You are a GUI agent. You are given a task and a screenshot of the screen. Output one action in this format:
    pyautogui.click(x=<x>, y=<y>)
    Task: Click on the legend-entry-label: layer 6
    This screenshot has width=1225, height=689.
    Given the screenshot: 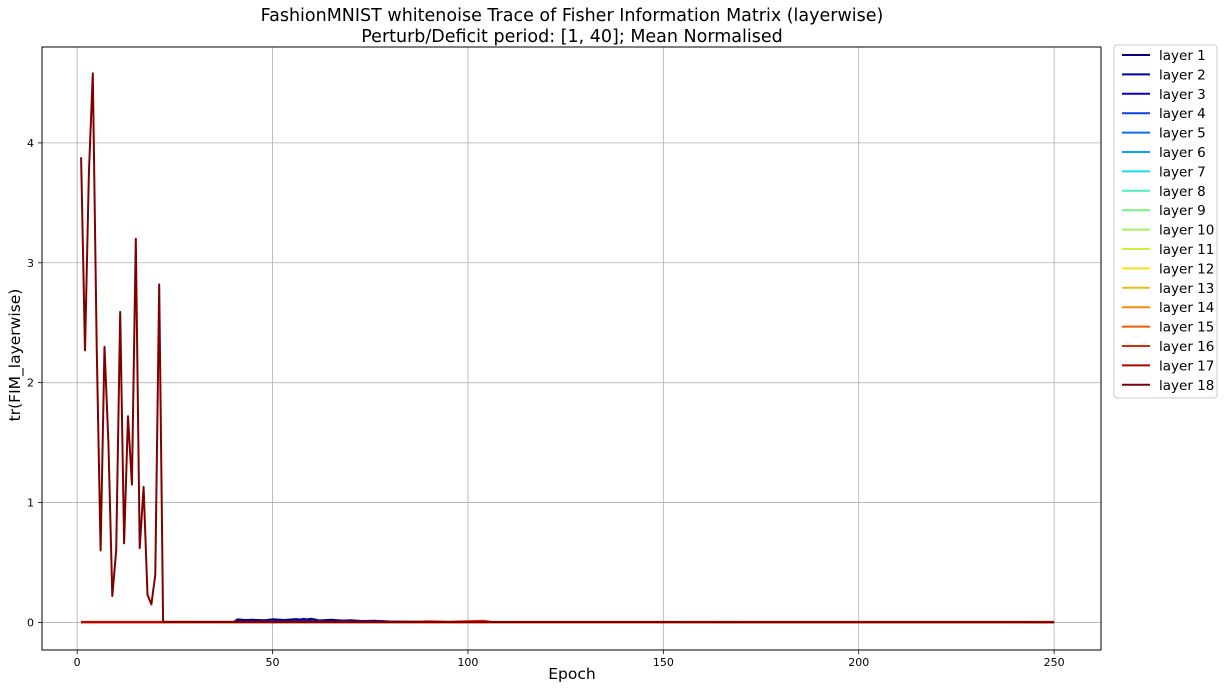 What is the action you would take?
    pyautogui.click(x=1182, y=153)
    